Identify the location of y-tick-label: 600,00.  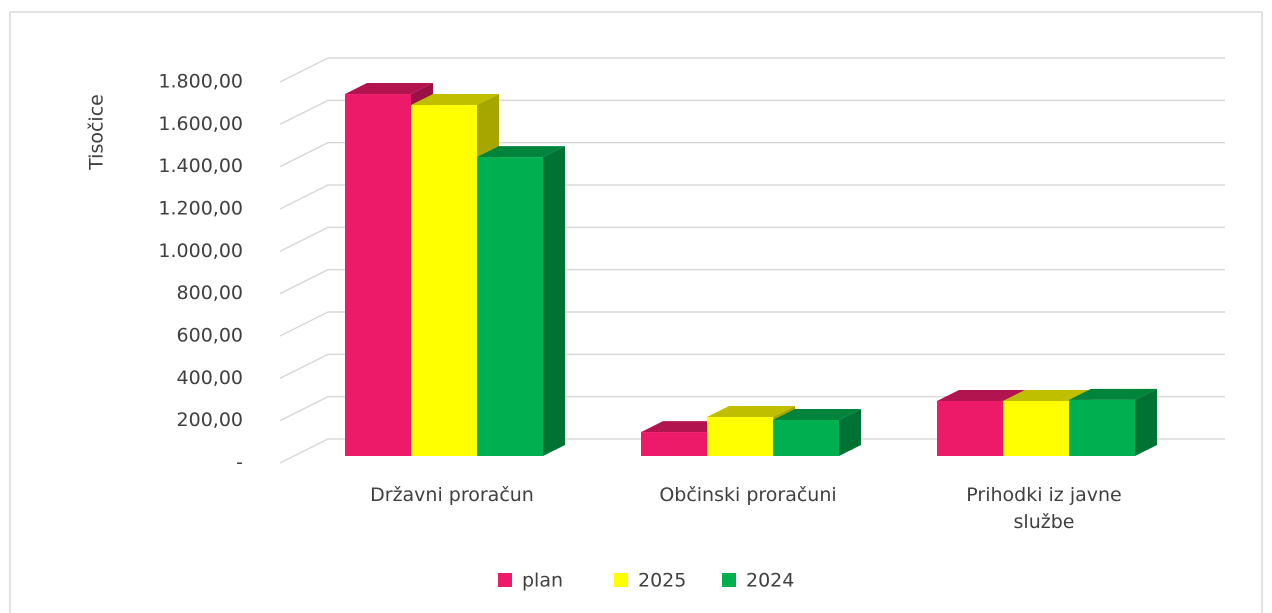
(210, 336).